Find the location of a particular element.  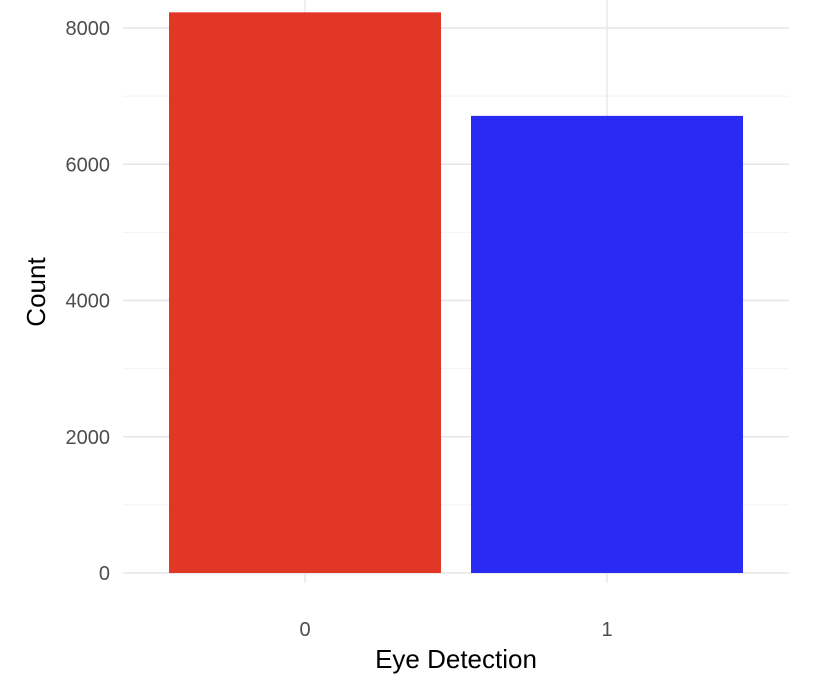

y-tick-label: 4000 is located at coordinates (88, 302).